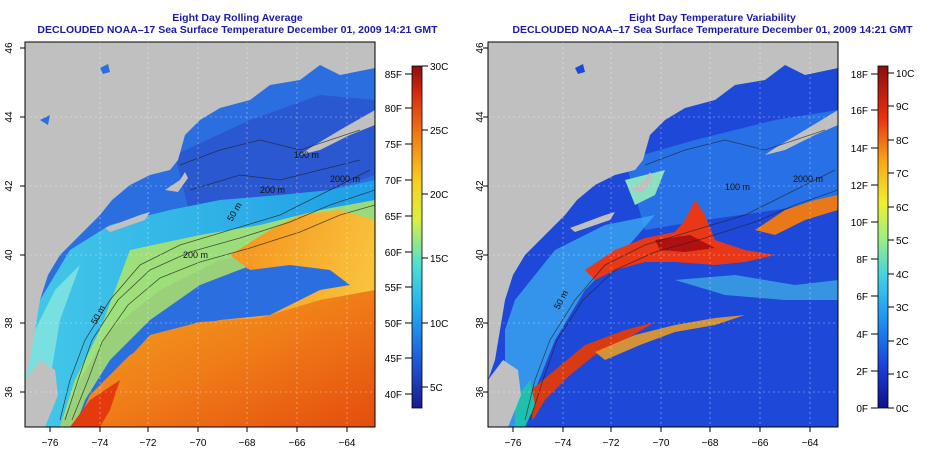 Image resolution: width=950 pixels, height=475 pixels. What do you see at coordinates (883, 237) in the screenshot?
I see `variability-colorbar` at bounding box center [883, 237].